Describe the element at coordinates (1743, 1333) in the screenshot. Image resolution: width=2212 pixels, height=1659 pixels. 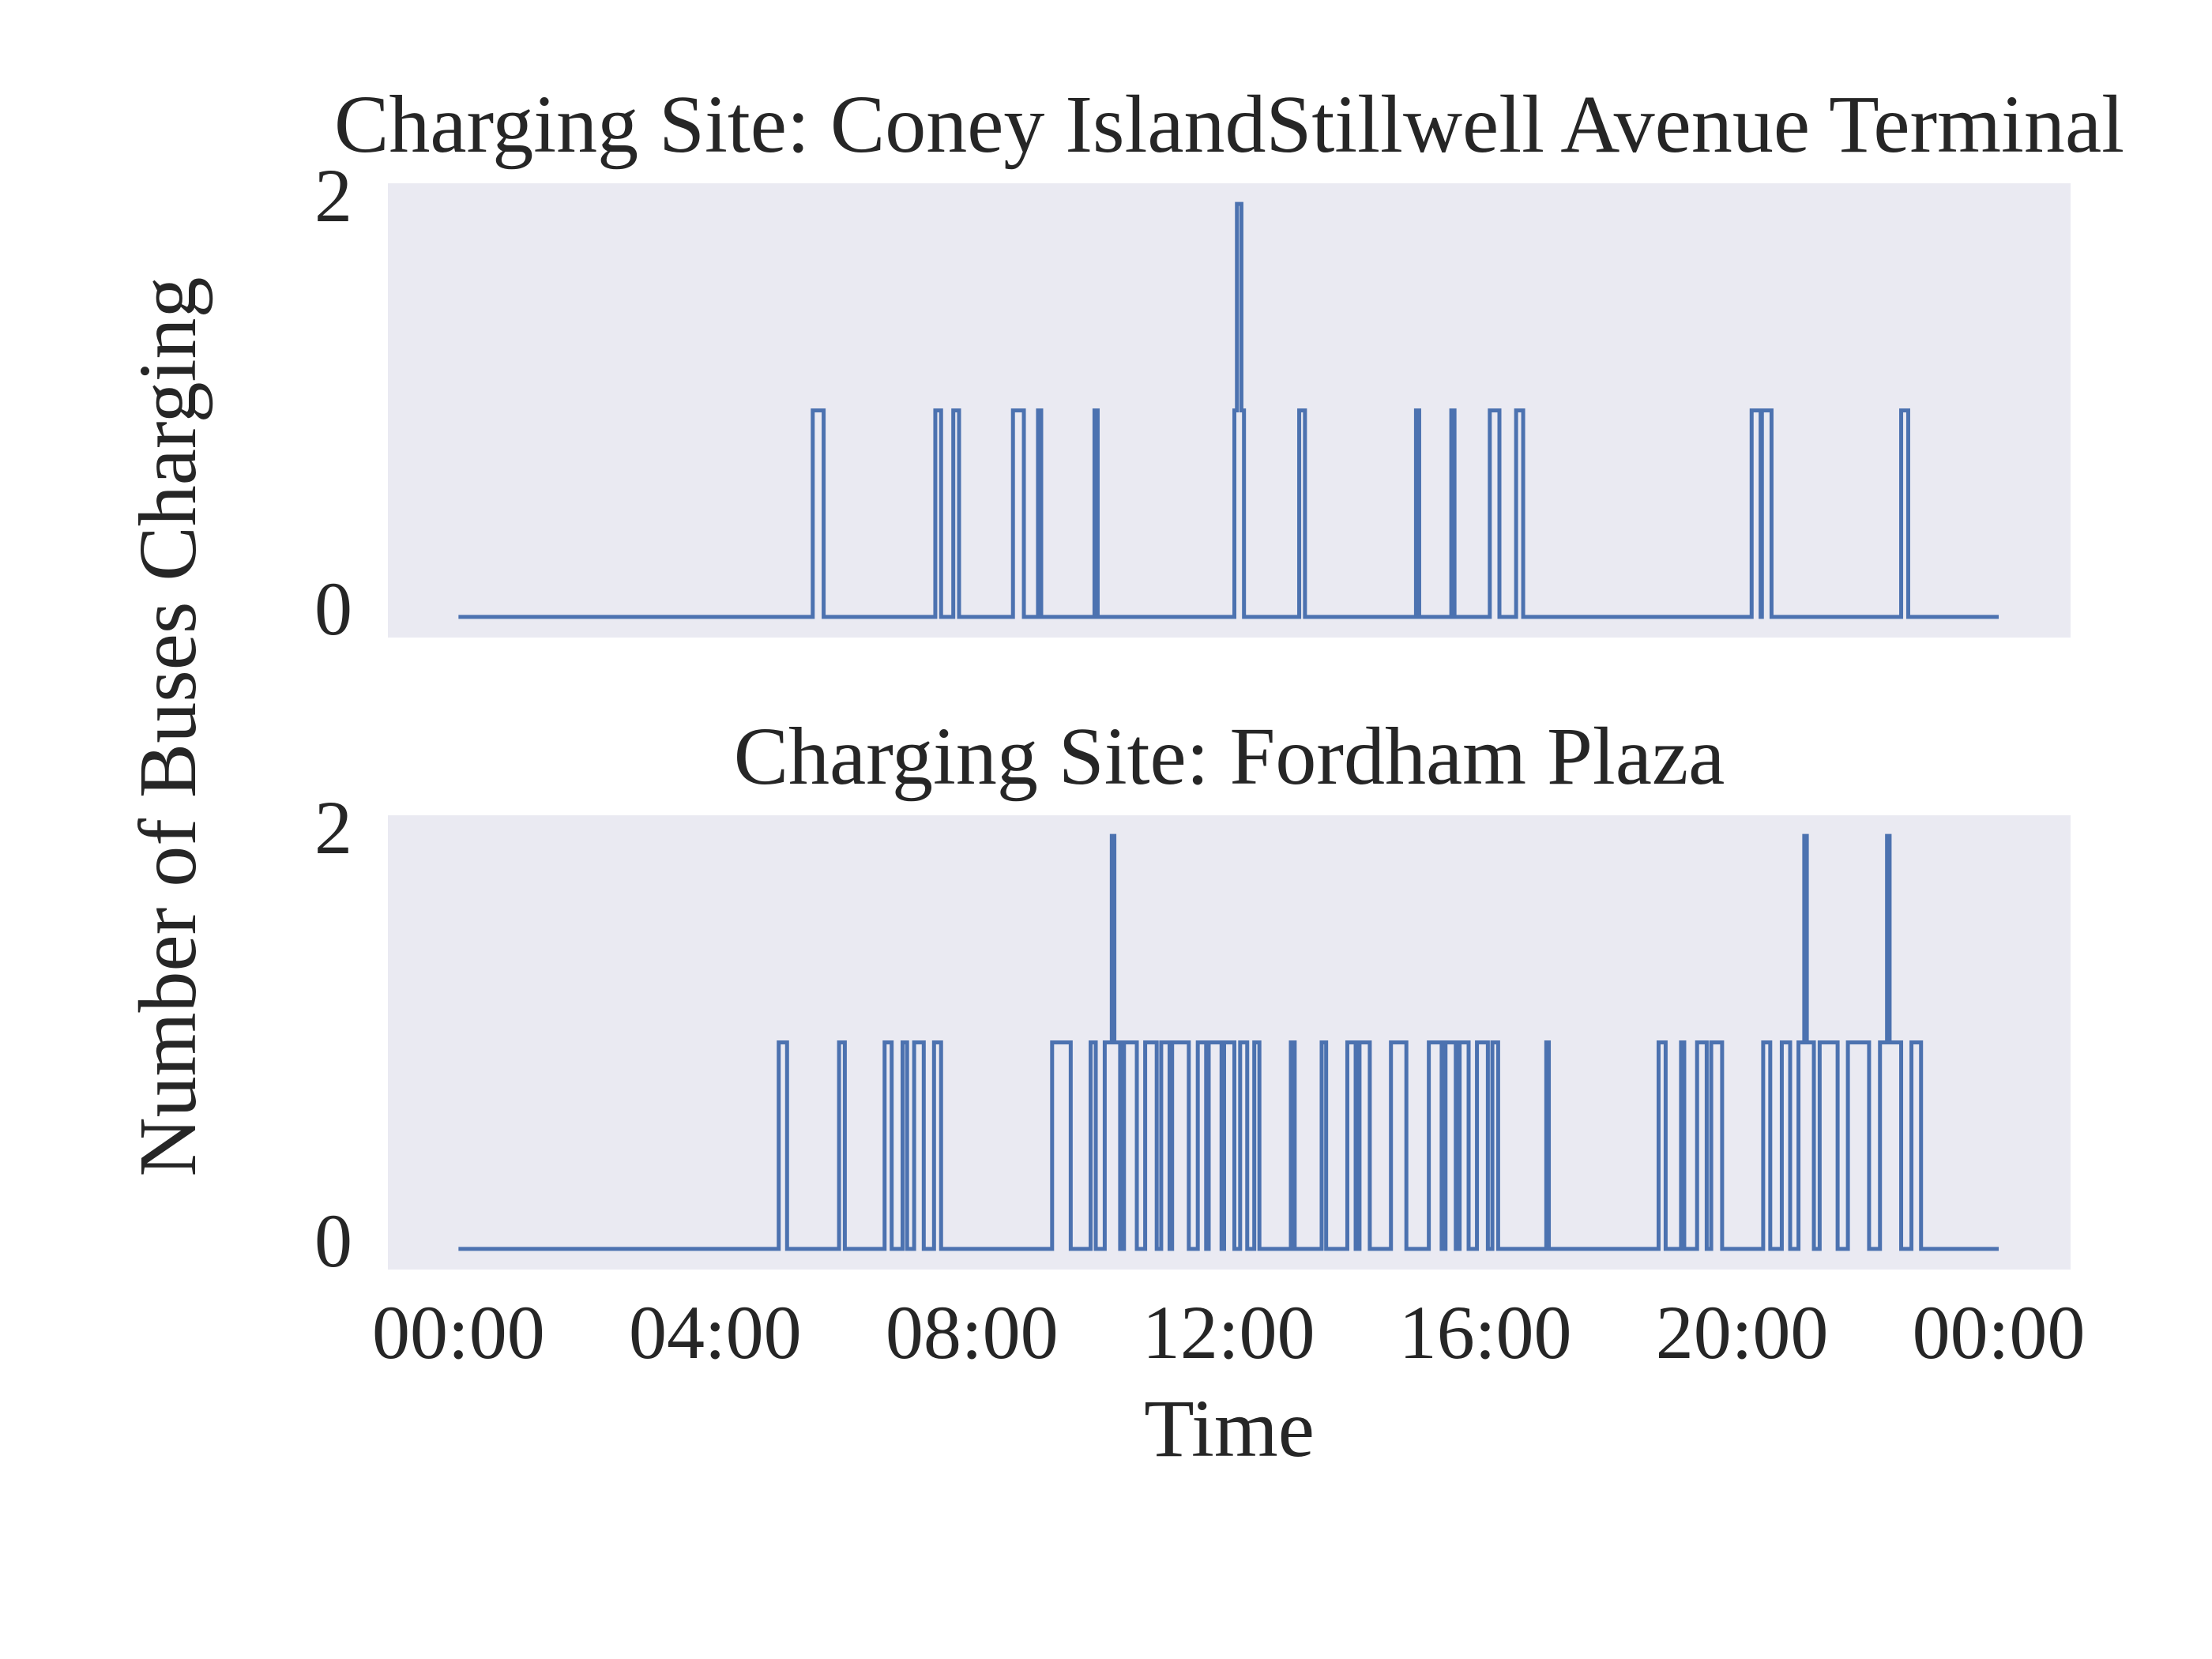
I see `x-tick-label: 20:00` at that location.